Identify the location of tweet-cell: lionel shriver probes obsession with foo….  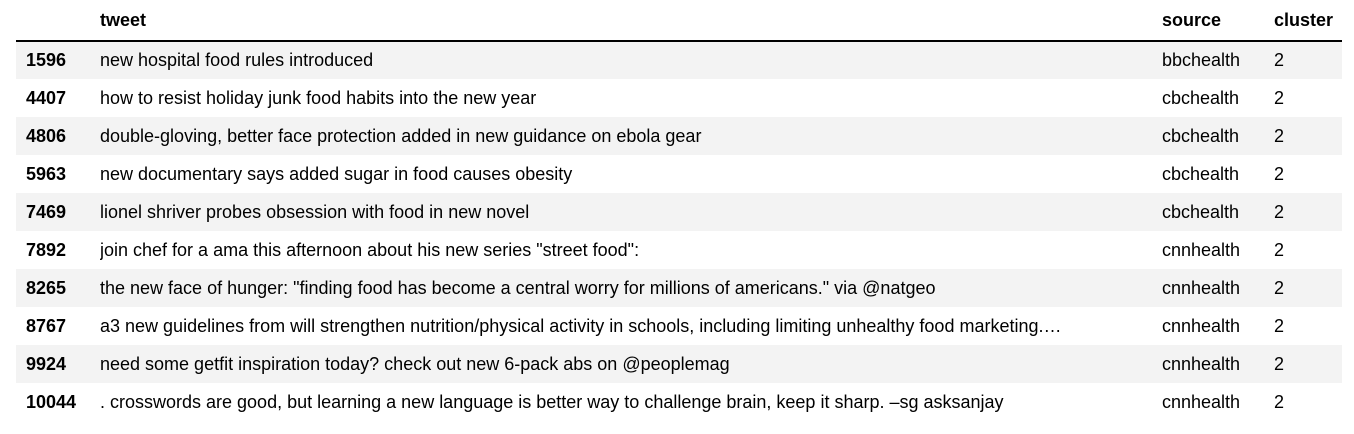
(315, 211).